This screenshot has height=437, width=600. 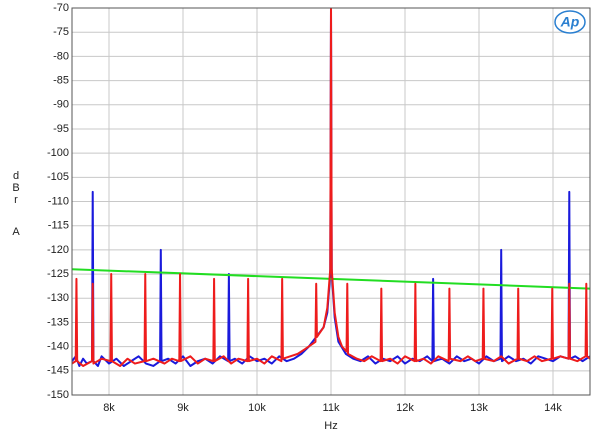 I want to click on y-tick-label: -145, so click(x=58, y=371).